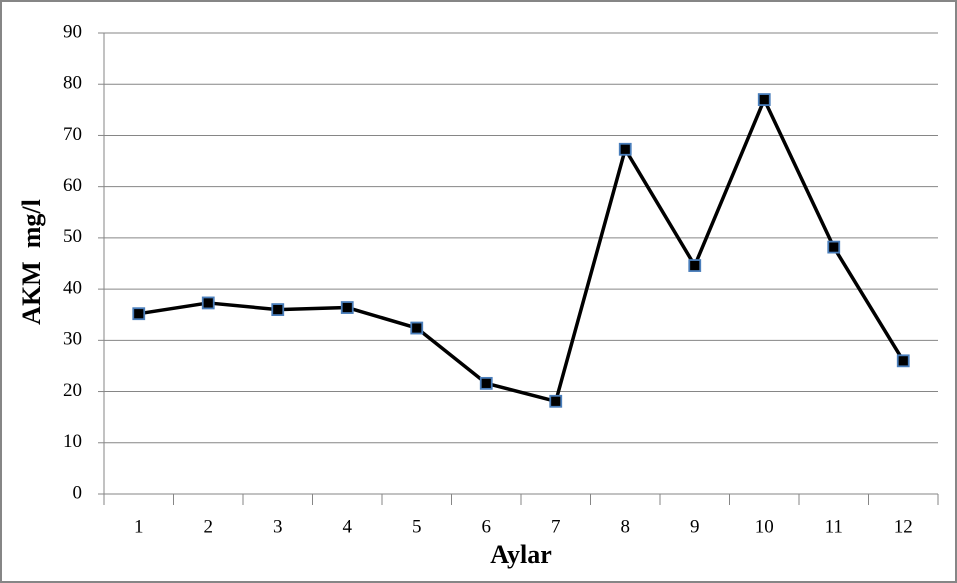 Image resolution: width=957 pixels, height=583 pixels. I want to click on y-tick-label: 20, so click(72, 390).